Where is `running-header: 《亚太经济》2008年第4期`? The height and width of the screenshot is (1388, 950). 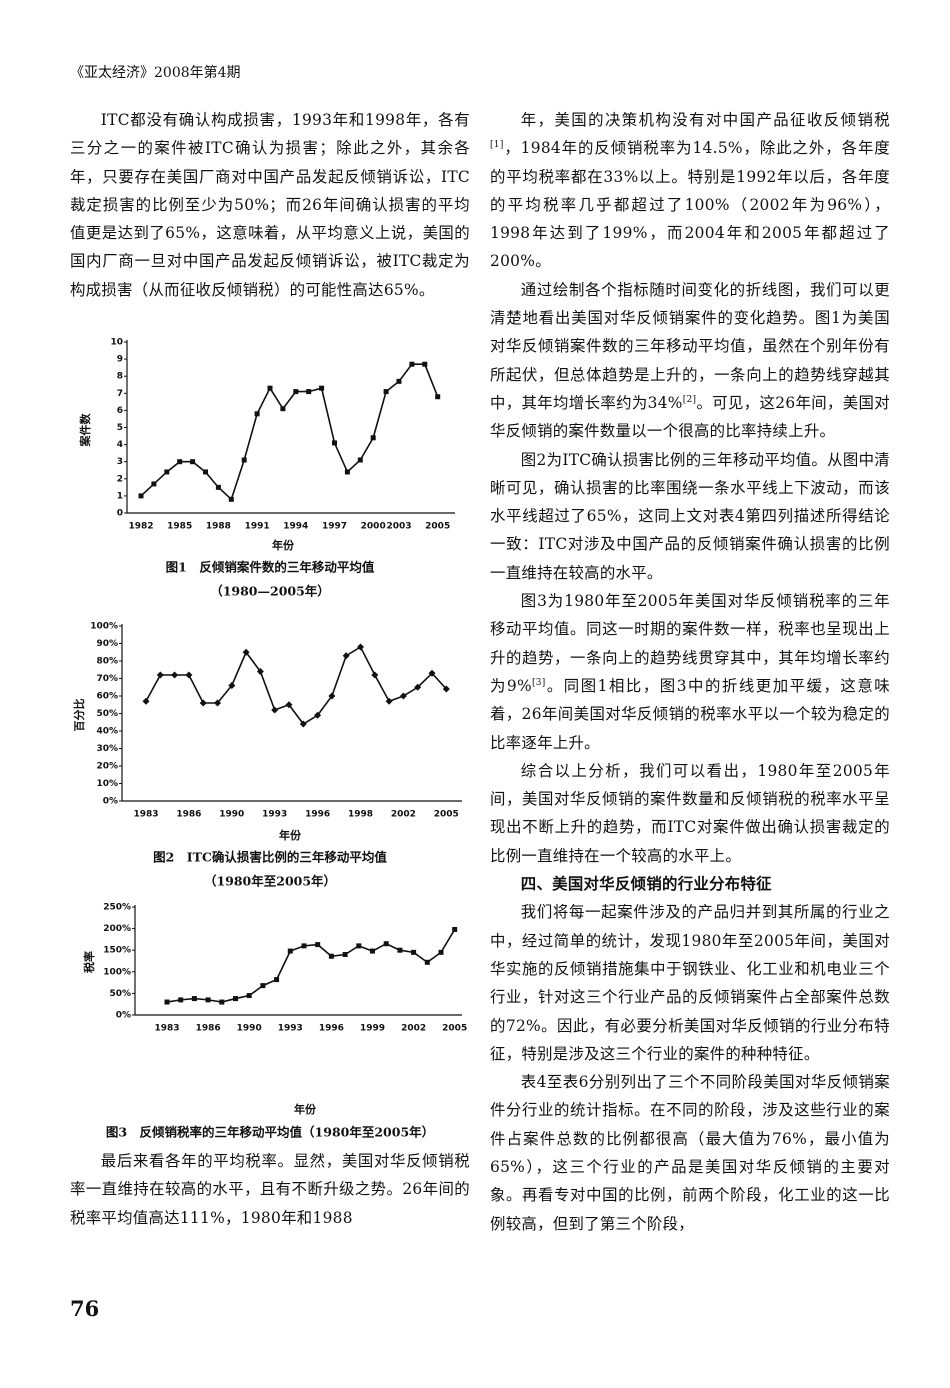
running-header: 《亚太经济》2008年第4期 is located at coordinates (155, 73).